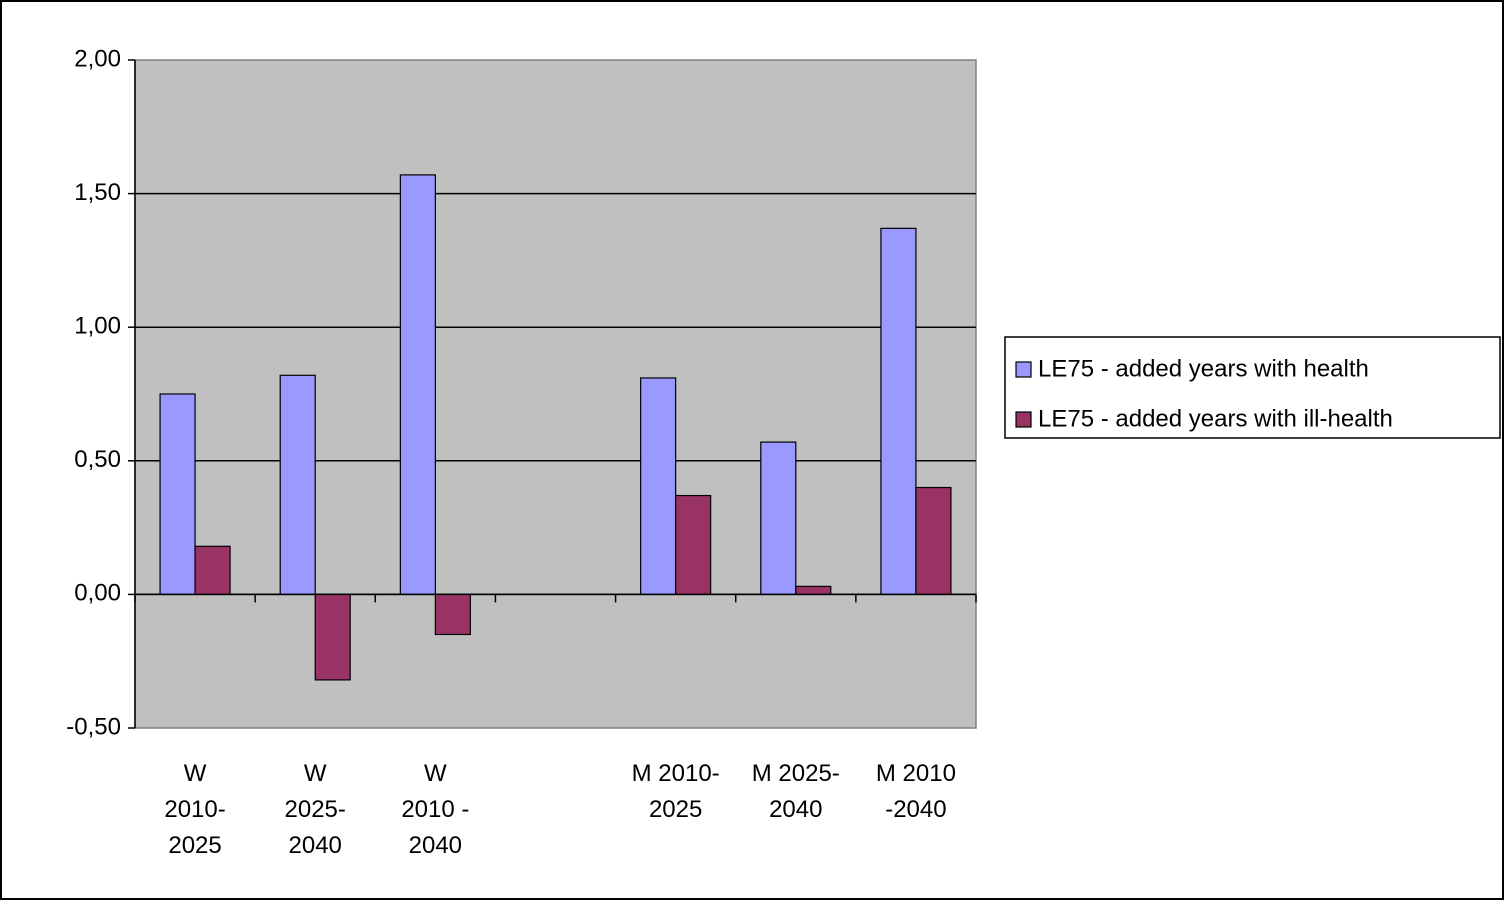 The image size is (1505, 901). I want to click on x-tick-label: M 2010 -2040, so click(915, 791).